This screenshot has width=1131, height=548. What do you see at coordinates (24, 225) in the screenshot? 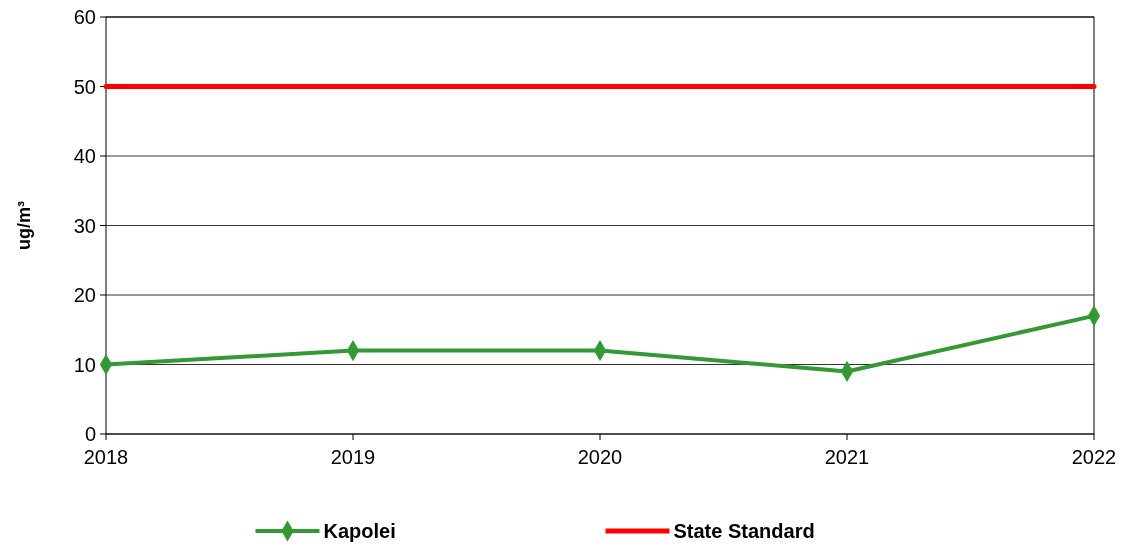
I see `y-axis-title: ug/m³` at bounding box center [24, 225].